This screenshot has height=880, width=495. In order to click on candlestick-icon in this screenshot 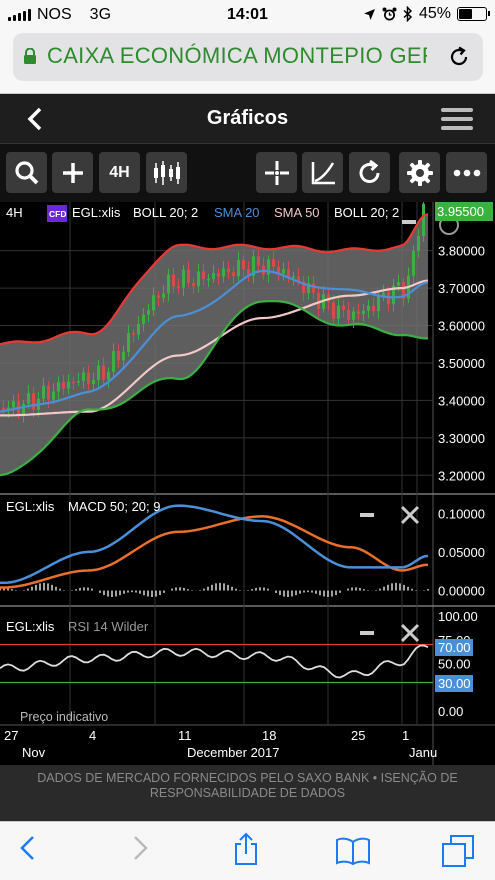, I will do `click(166, 172)`.